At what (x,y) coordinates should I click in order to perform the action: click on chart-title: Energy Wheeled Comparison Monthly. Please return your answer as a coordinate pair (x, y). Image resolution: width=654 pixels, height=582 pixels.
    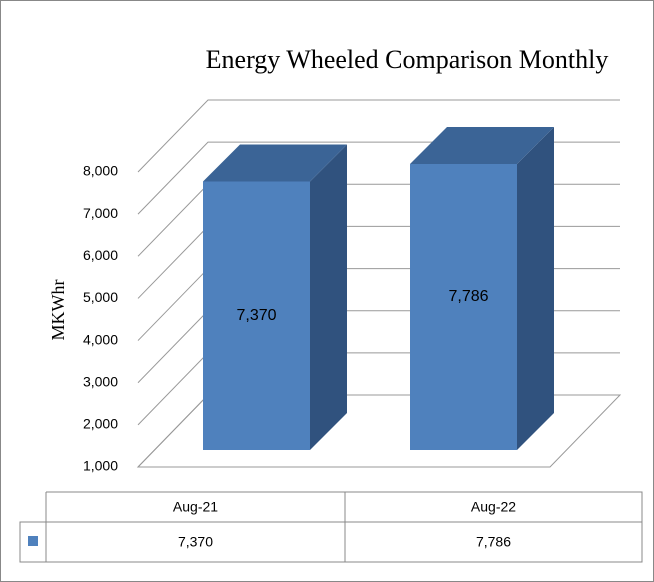
    Looking at the image, I should click on (407, 59).